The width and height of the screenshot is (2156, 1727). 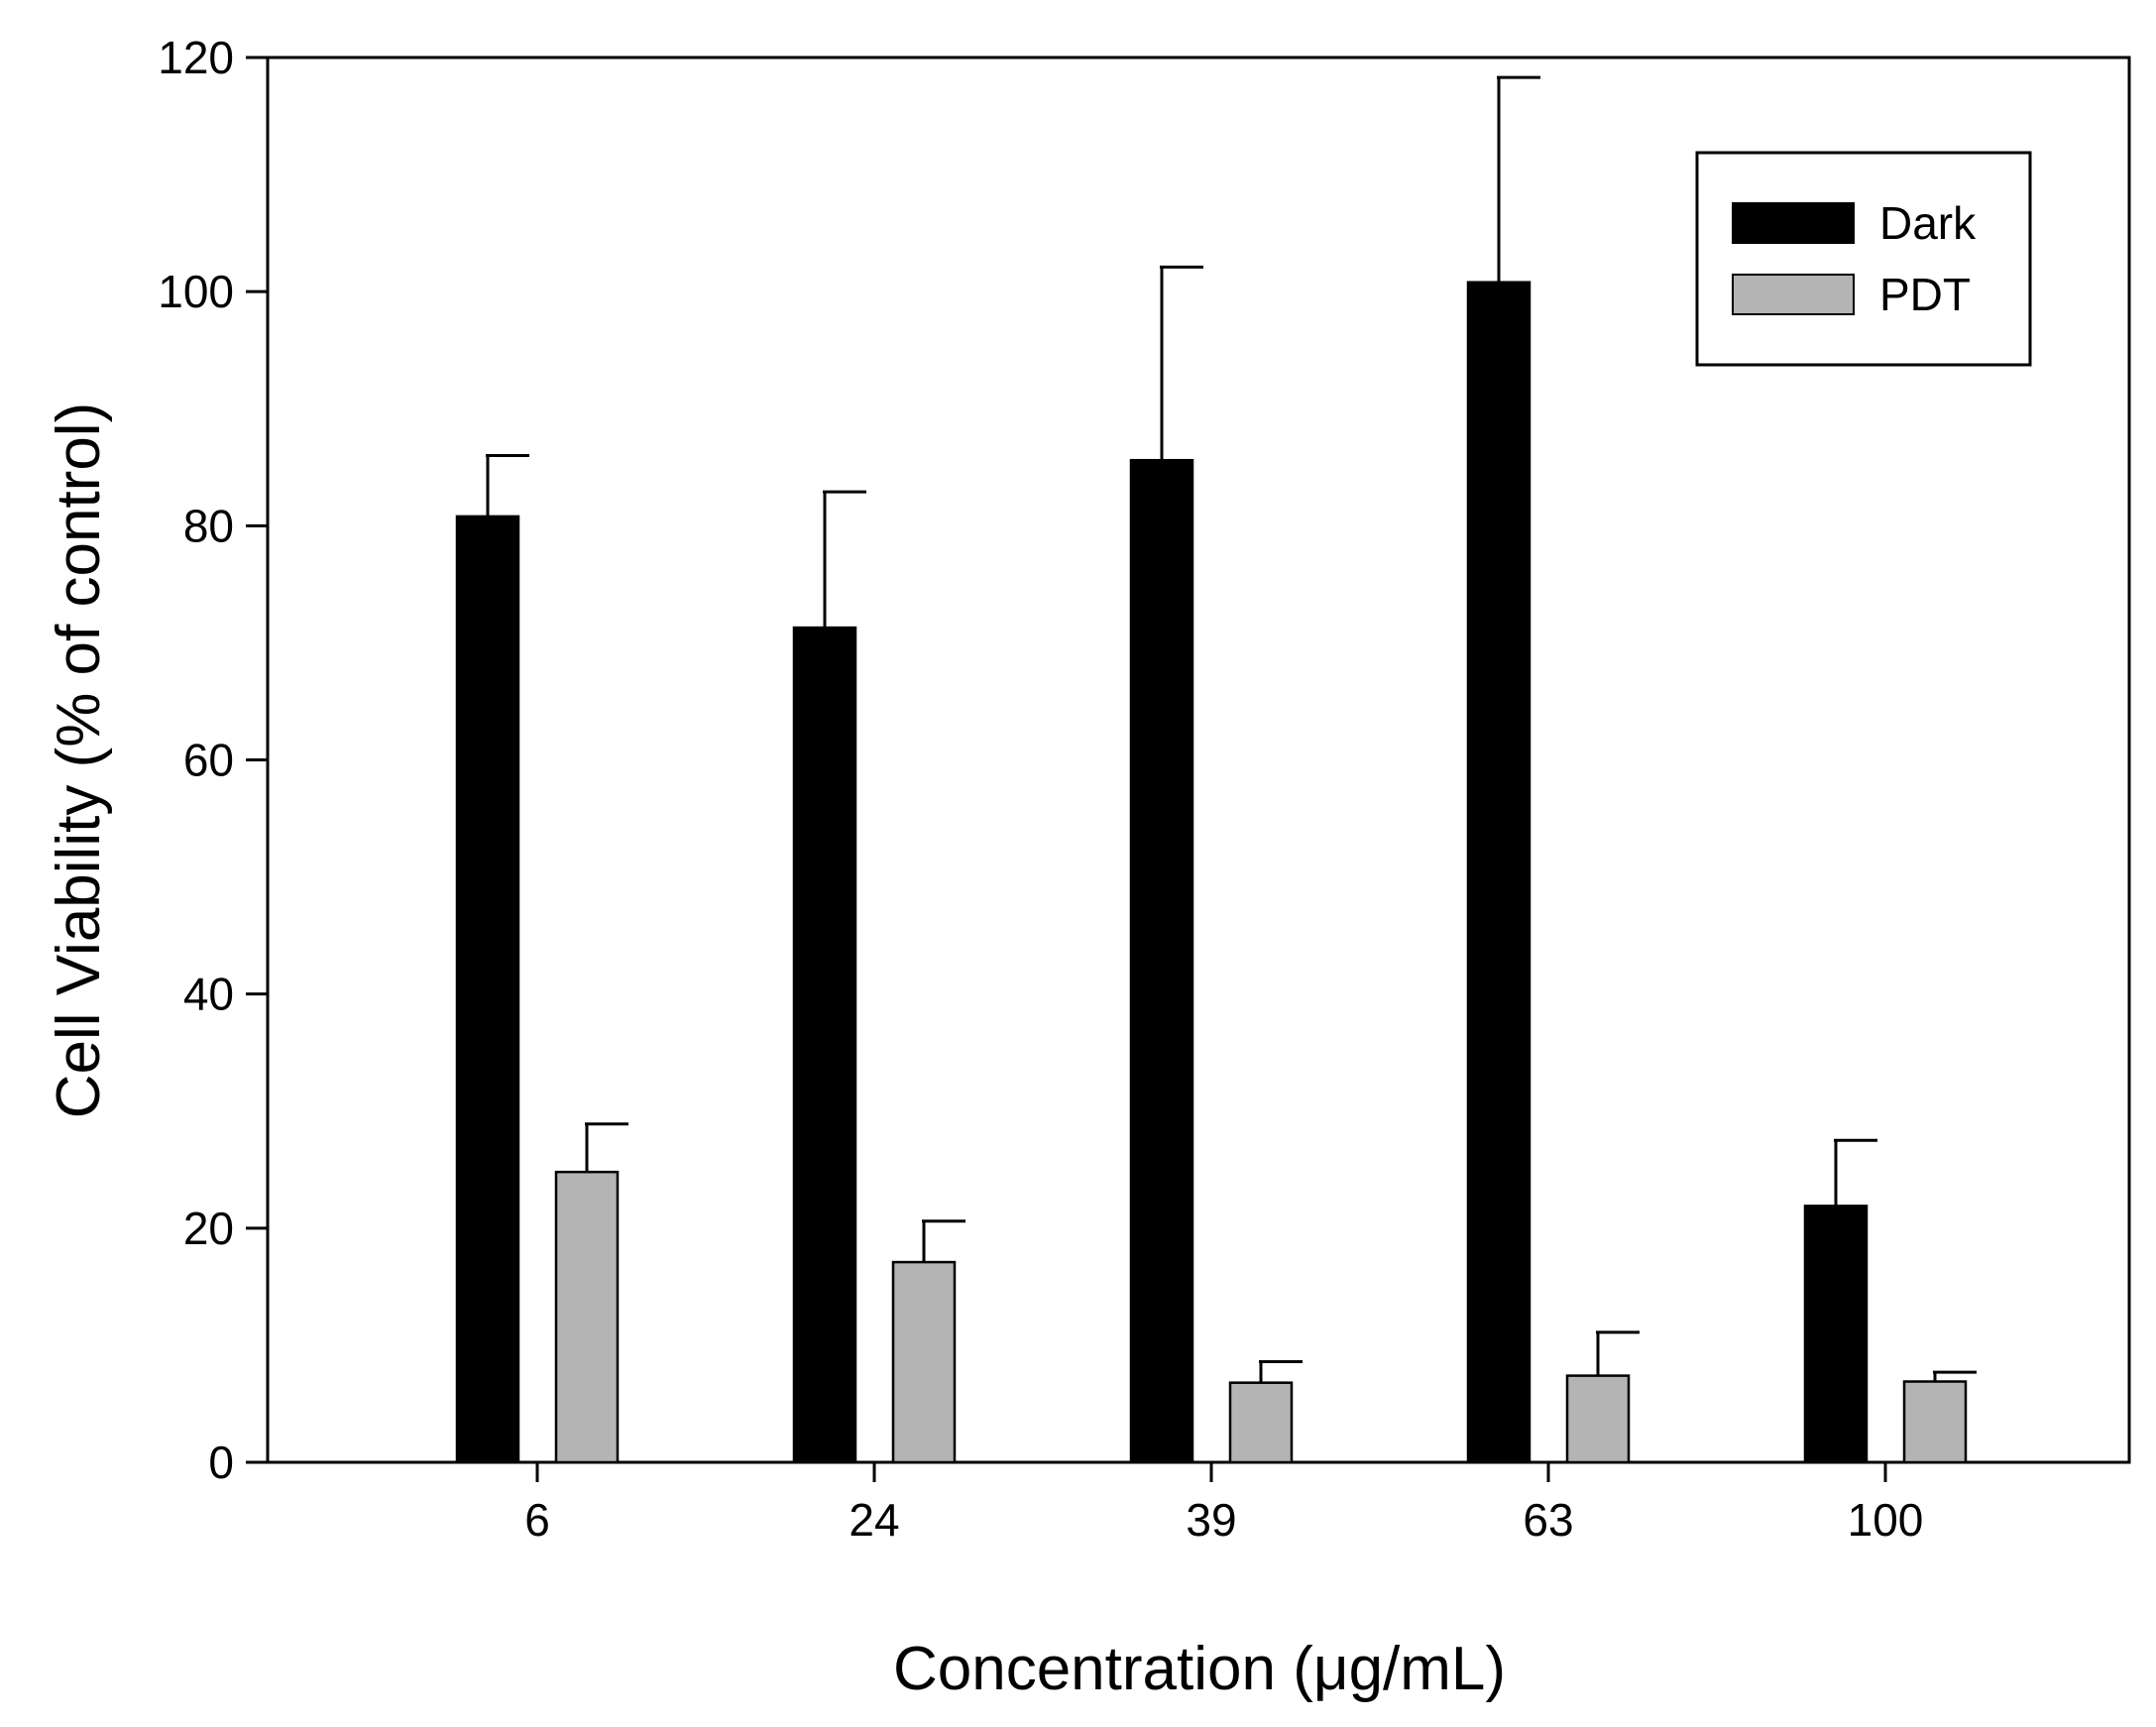 I want to click on x-tick-label: 39, so click(x=1211, y=1520).